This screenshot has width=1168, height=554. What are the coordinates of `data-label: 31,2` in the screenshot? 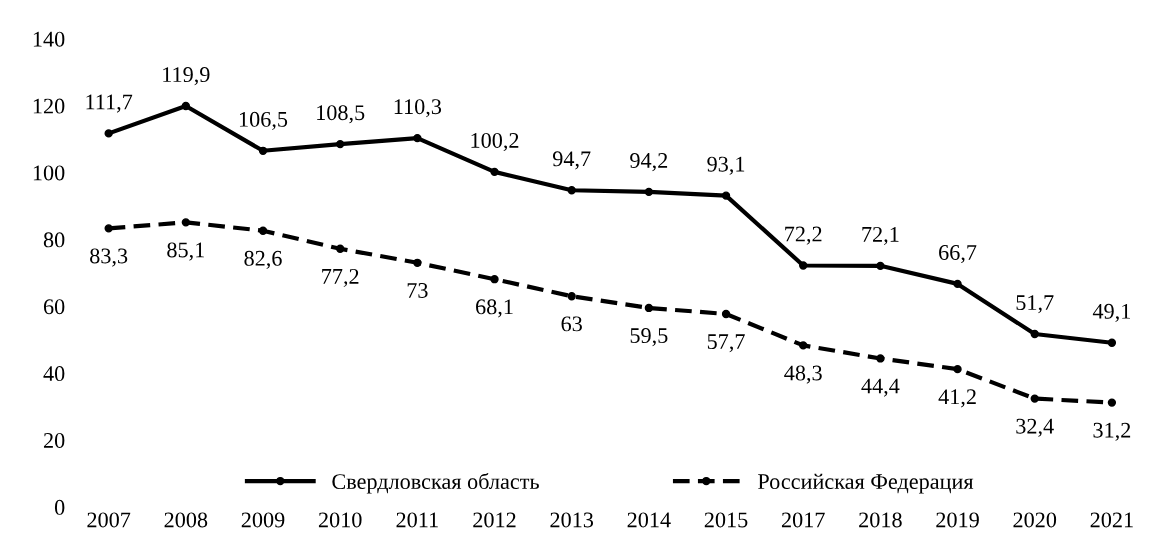 It's located at (1112, 431).